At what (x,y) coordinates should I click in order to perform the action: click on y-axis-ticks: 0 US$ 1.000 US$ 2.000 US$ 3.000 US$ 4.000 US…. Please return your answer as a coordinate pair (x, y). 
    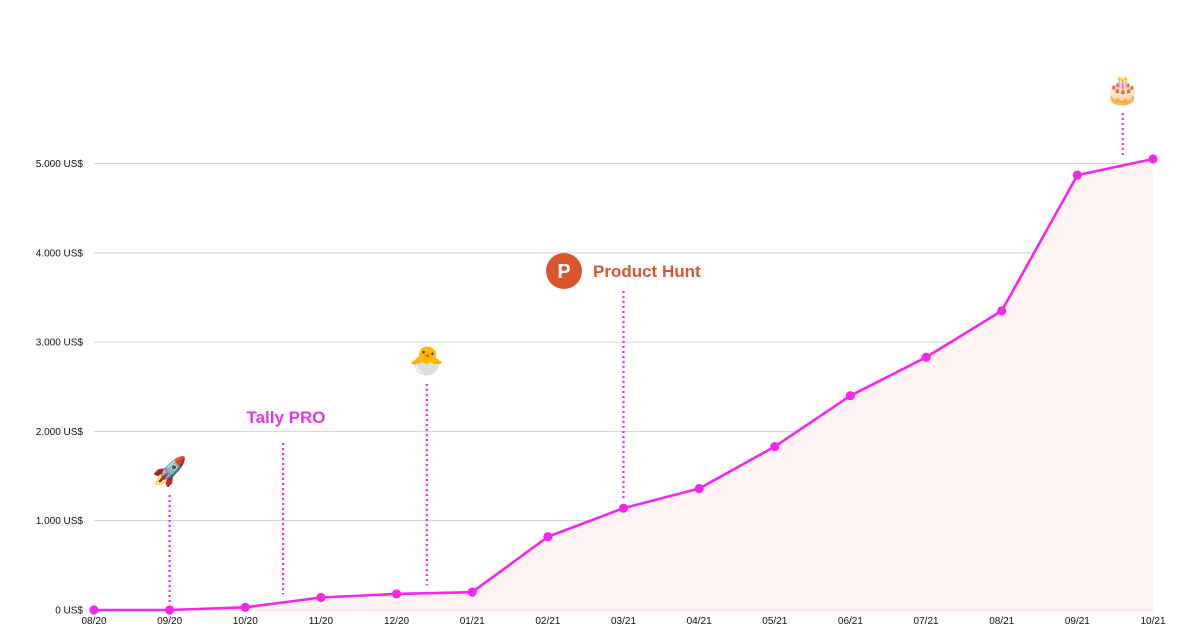
    Looking at the image, I should click on (60, 388).